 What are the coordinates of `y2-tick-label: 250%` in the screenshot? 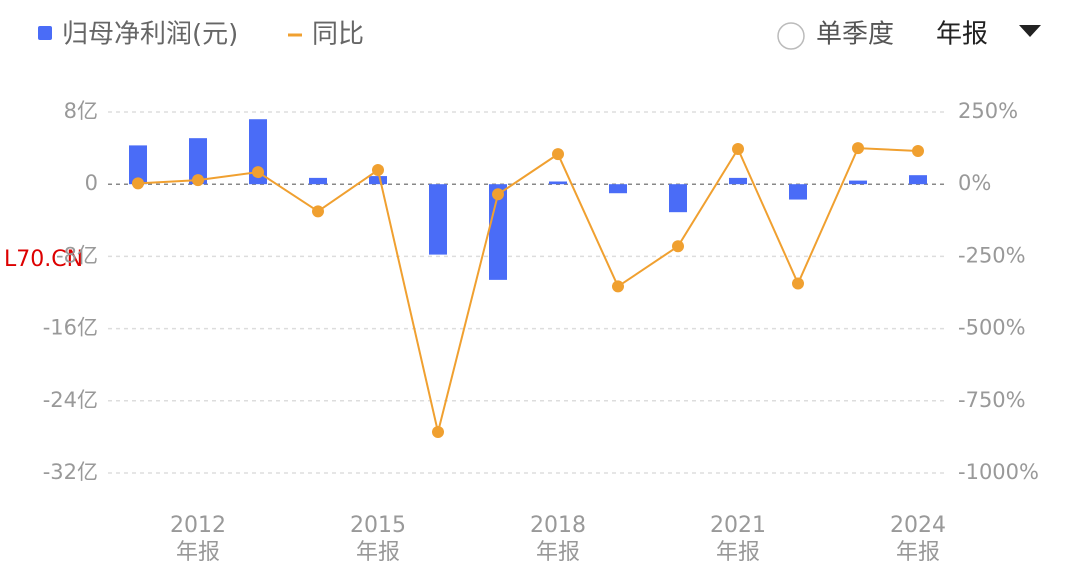 It's located at (988, 111).